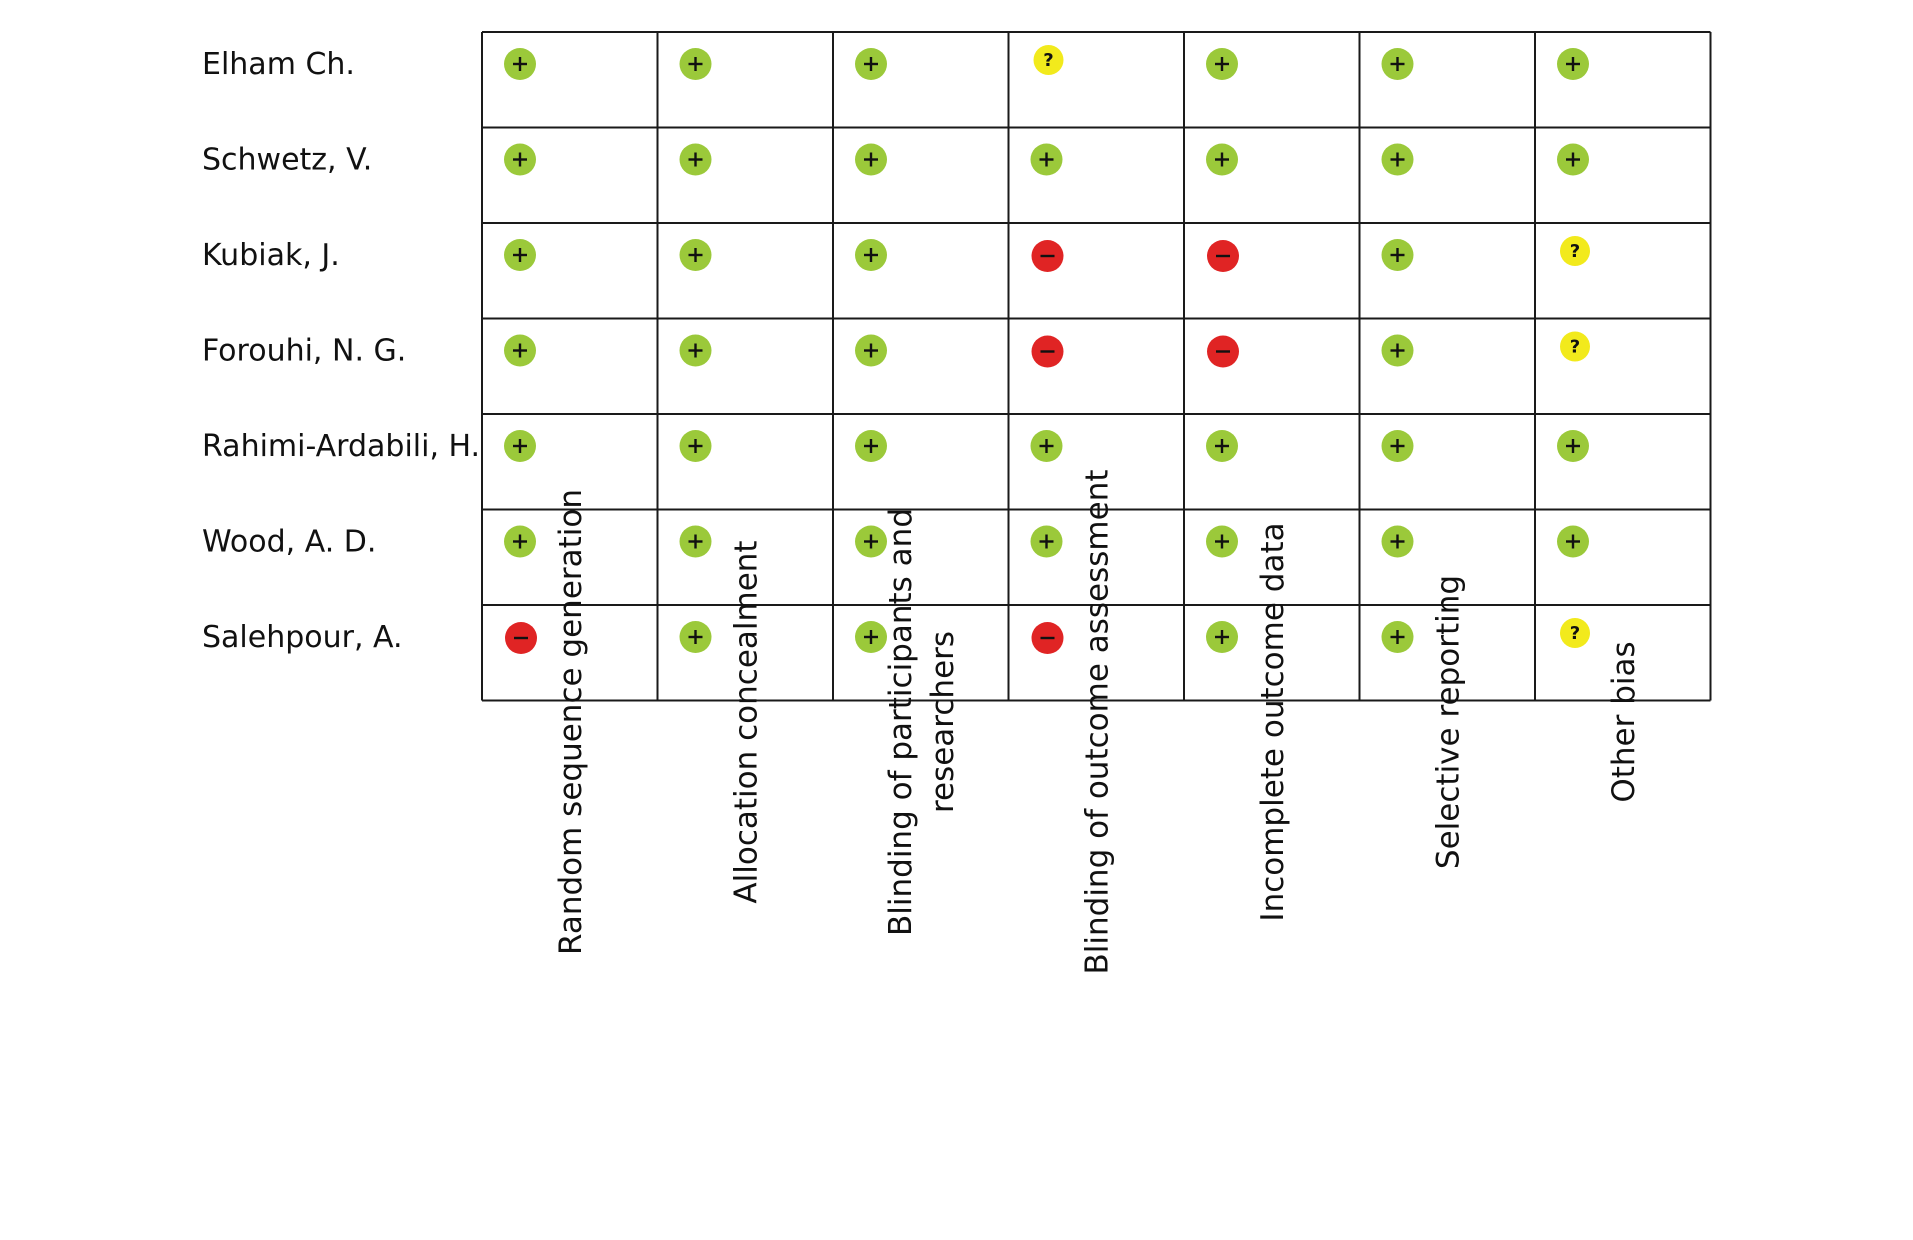  Describe the element at coordinates (302, 637) in the screenshot. I see `study-label: Salehpour, A.` at that location.